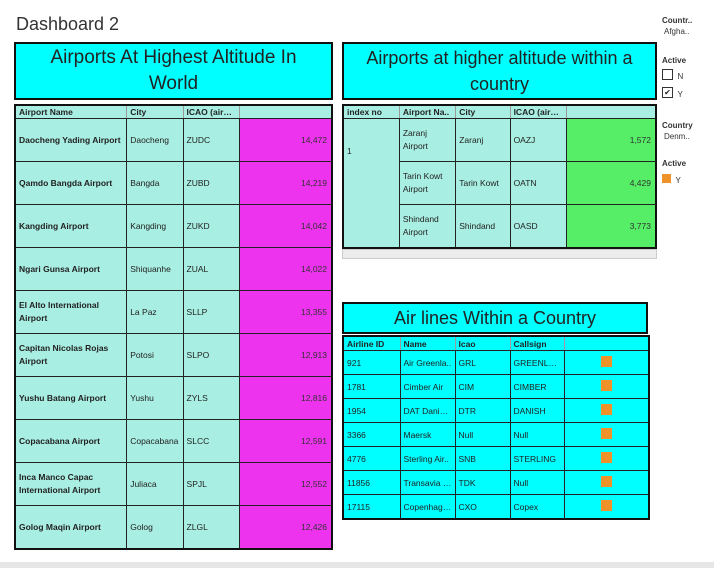 The width and height of the screenshot is (714, 568). Describe the element at coordinates (211, 398) in the screenshot. I see `icao-cell: ZYLS` at that location.